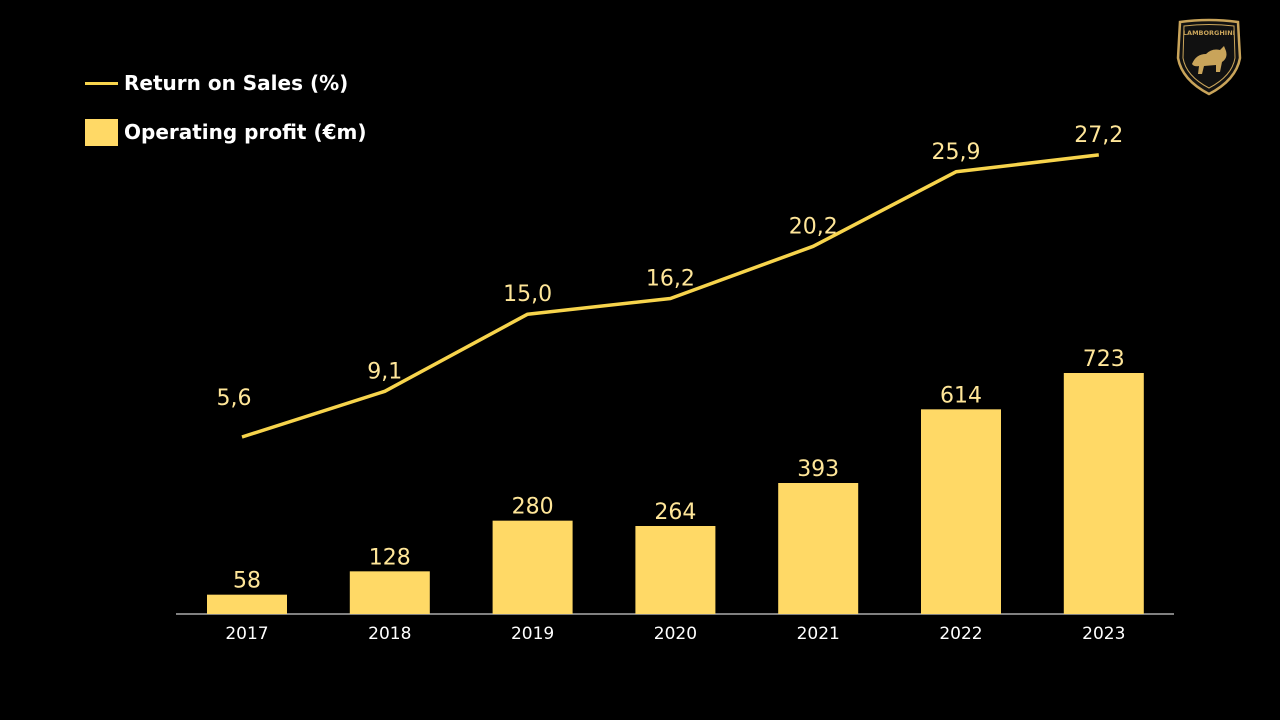 The height and width of the screenshot is (720, 1280). What do you see at coordinates (675, 570) in the screenshot?
I see `bar-2020` at bounding box center [675, 570].